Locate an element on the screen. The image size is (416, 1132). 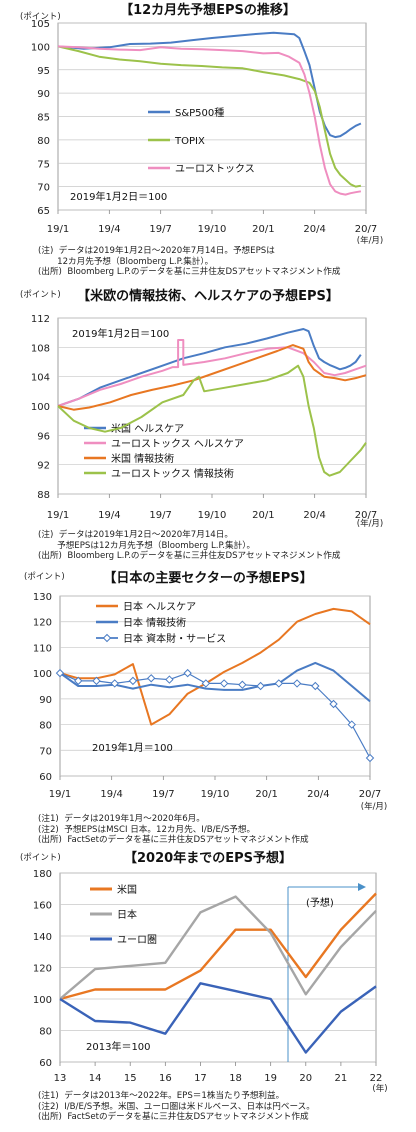
note-line: (注) データは2019年1月2日～2020年7月14日。 is located at coordinates (135, 535).